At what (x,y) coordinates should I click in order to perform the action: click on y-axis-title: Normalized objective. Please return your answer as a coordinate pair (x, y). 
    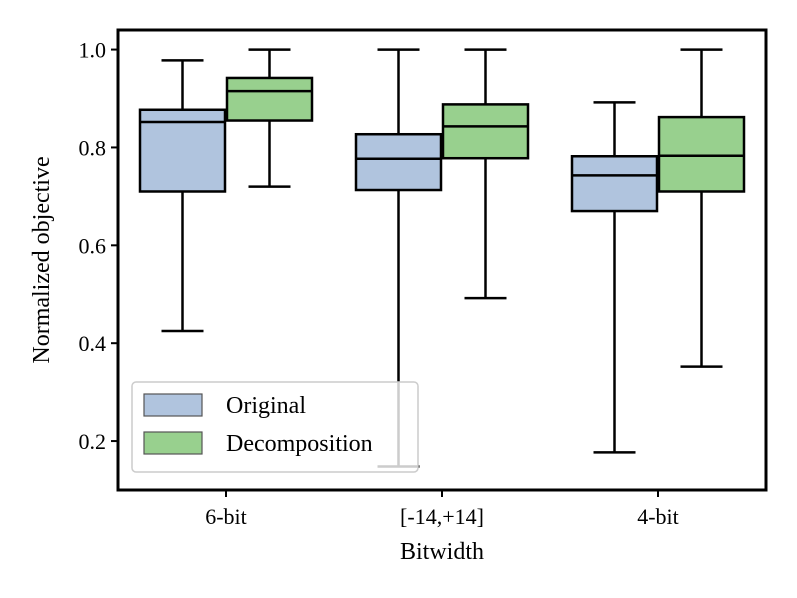
    Looking at the image, I should click on (42, 259).